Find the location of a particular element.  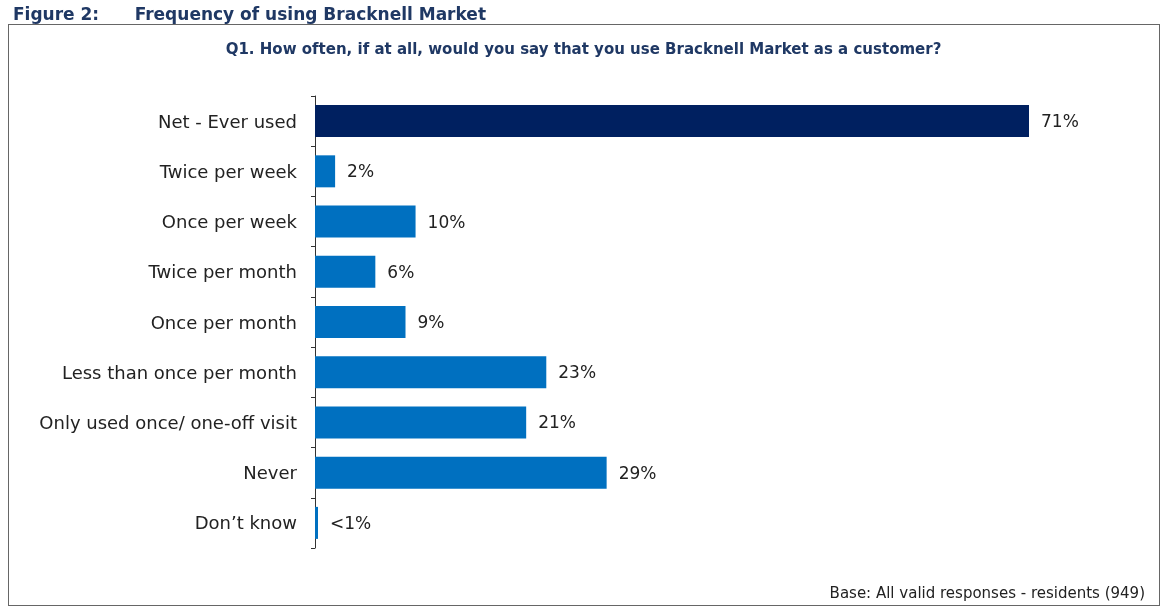

y-tick-label: Don’t know is located at coordinates (245, 523).